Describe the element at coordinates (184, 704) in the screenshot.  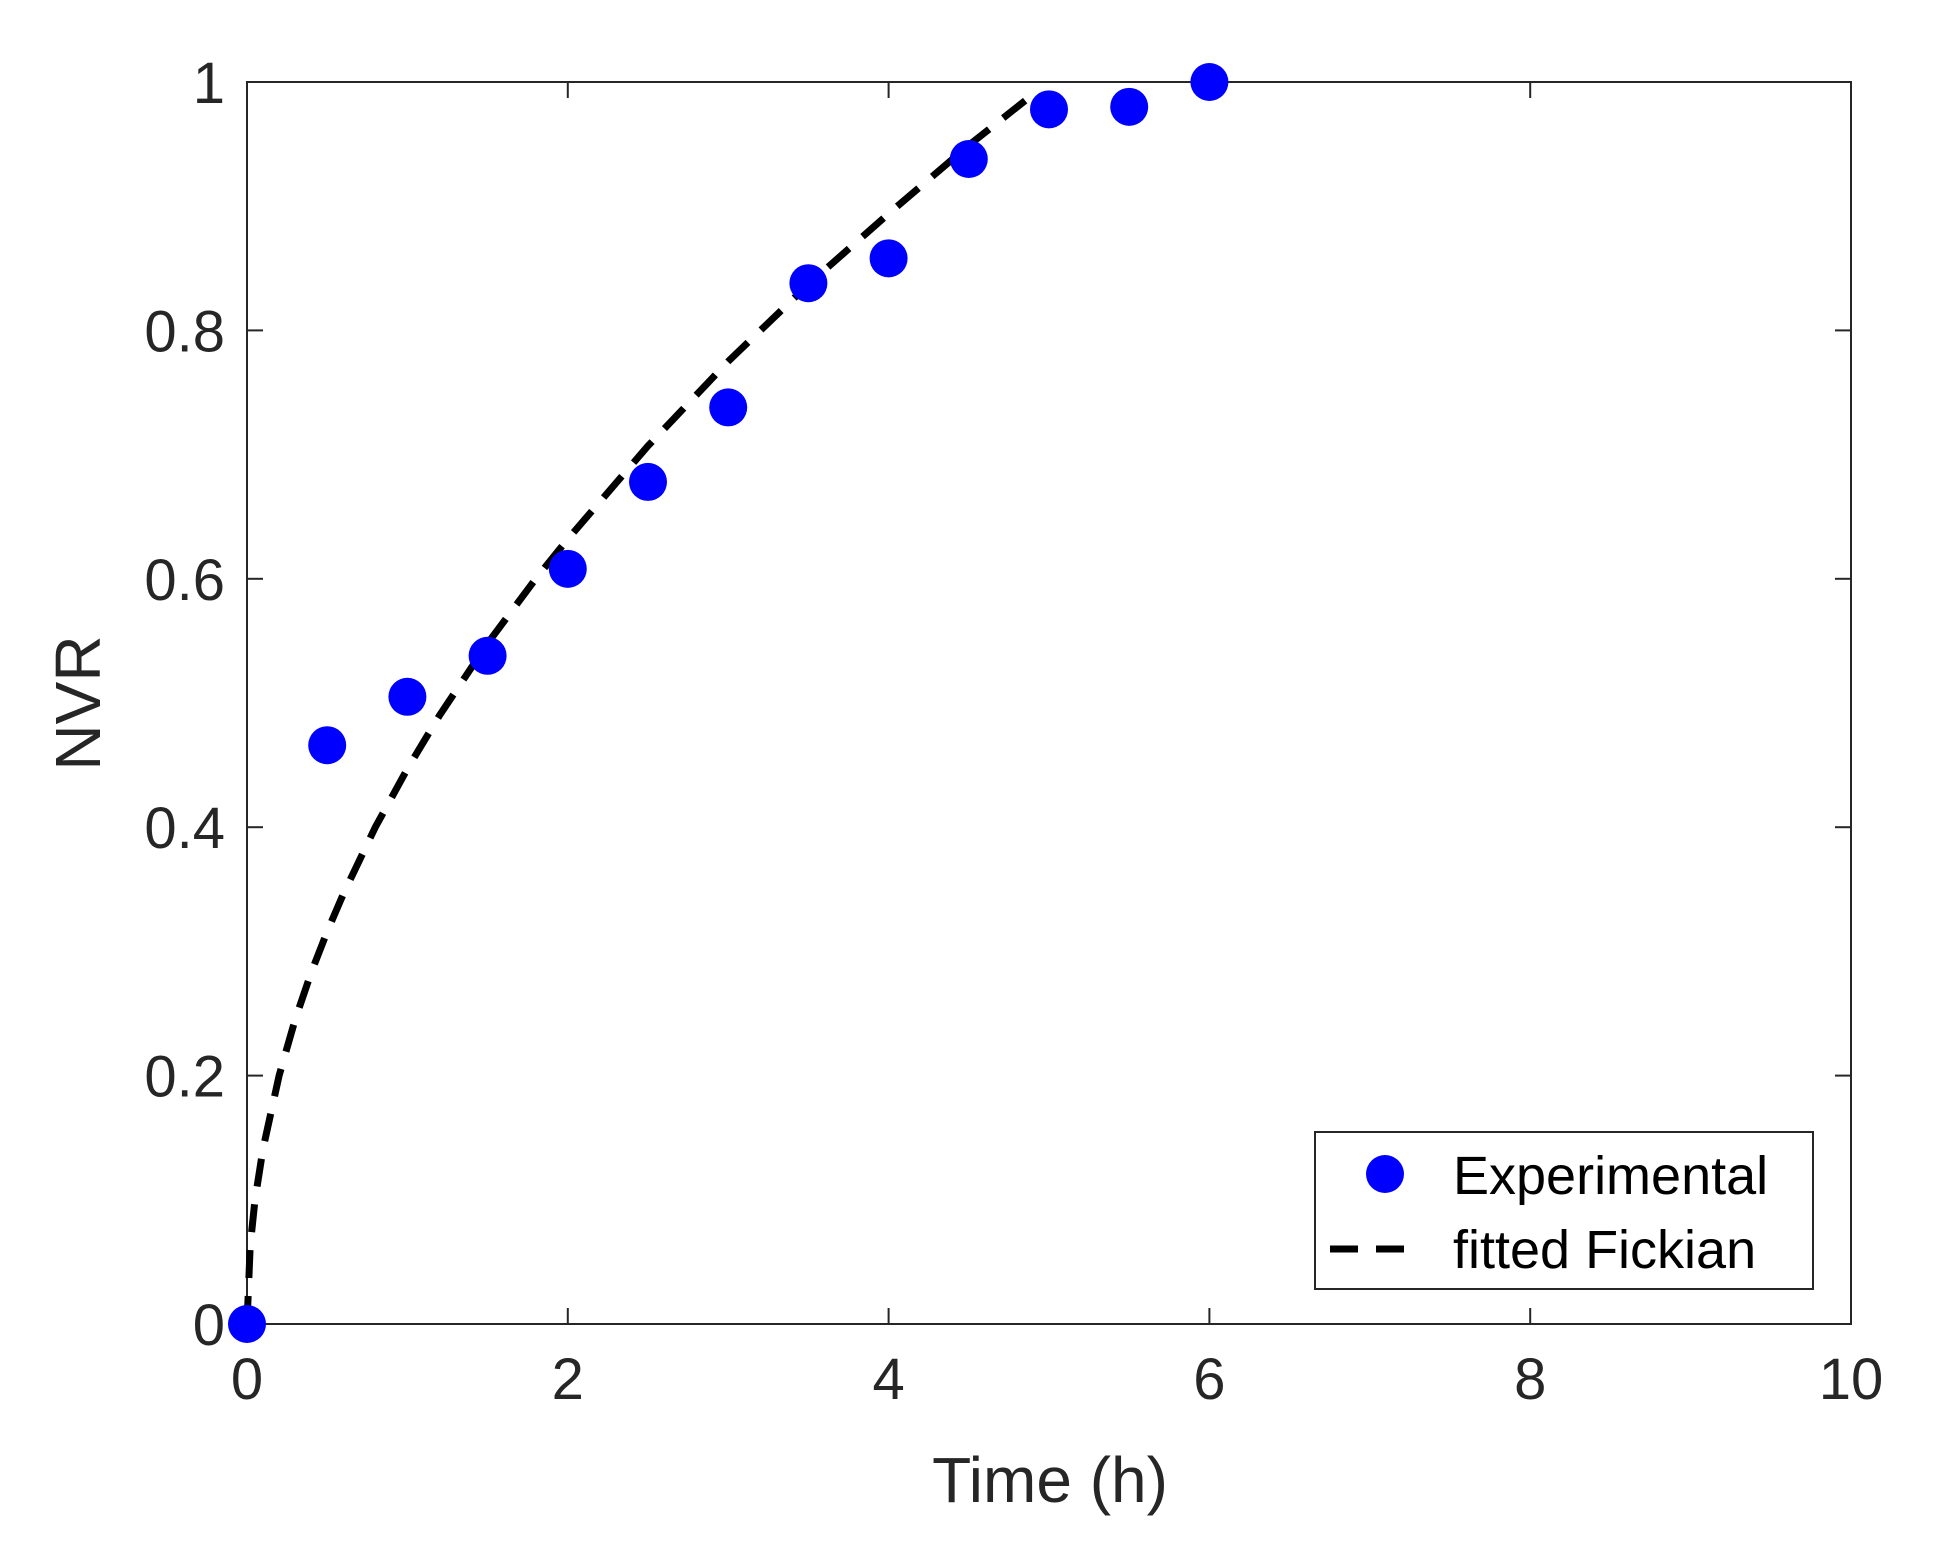
I see `y-tick-labels: 0 0.2 0.4 0.6 0.8 1` at that location.